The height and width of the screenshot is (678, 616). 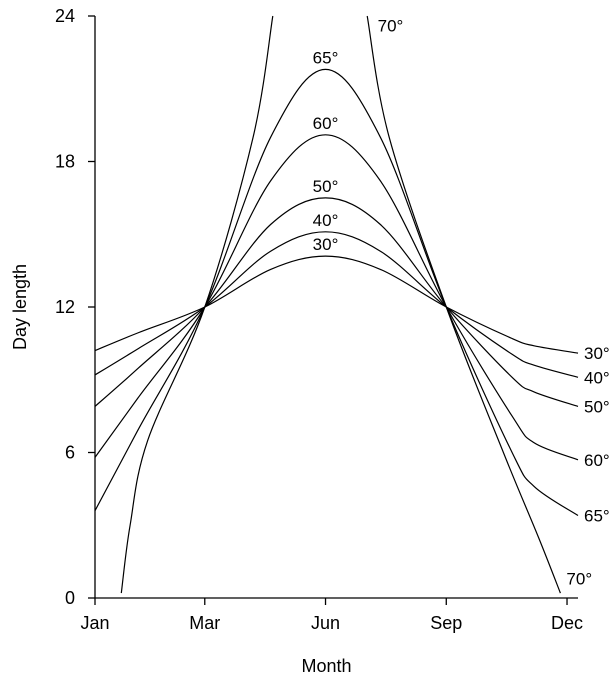 I want to click on y-tick-label: 18, so click(x=65, y=162).